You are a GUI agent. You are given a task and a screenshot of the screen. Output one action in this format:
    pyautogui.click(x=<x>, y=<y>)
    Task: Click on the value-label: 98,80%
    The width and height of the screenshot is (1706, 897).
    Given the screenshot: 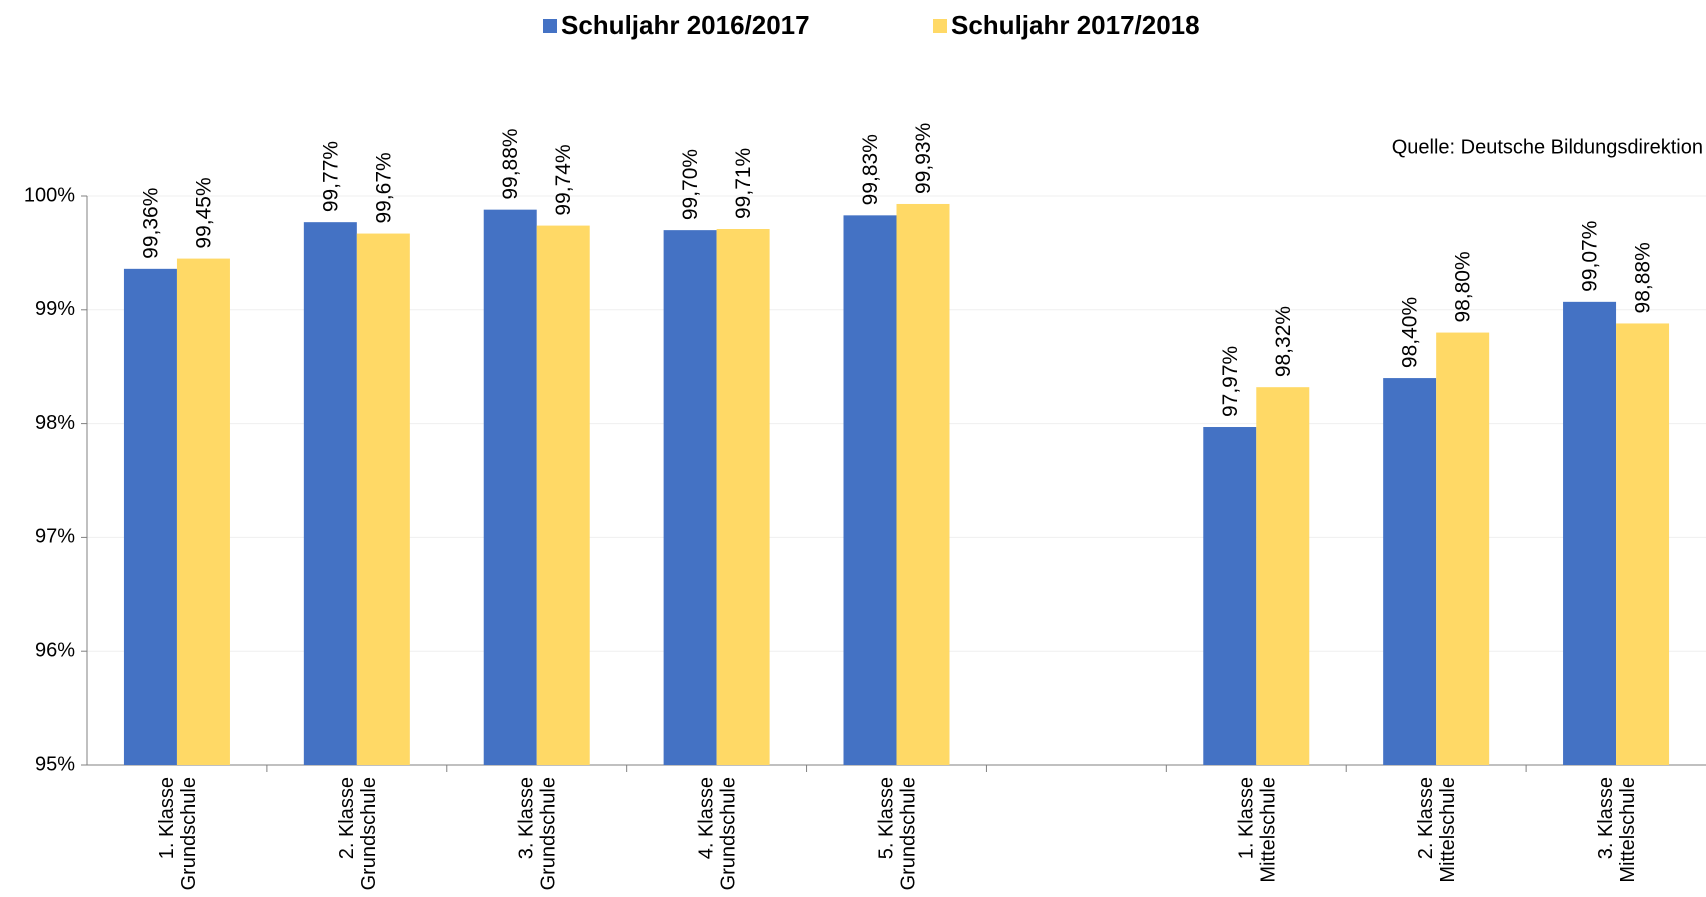 What is the action you would take?
    pyautogui.click(x=1463, y=286)
    